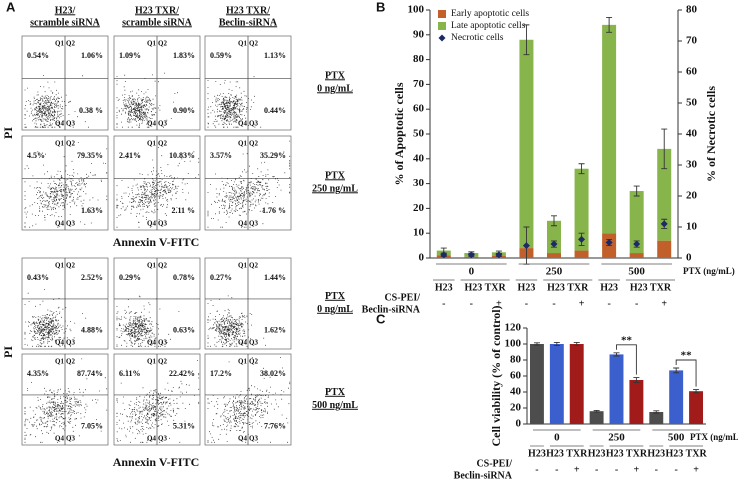  Describe the element at coordinates (419, 233) in the screenshot. I see `y-tick-label: 10` at that location.